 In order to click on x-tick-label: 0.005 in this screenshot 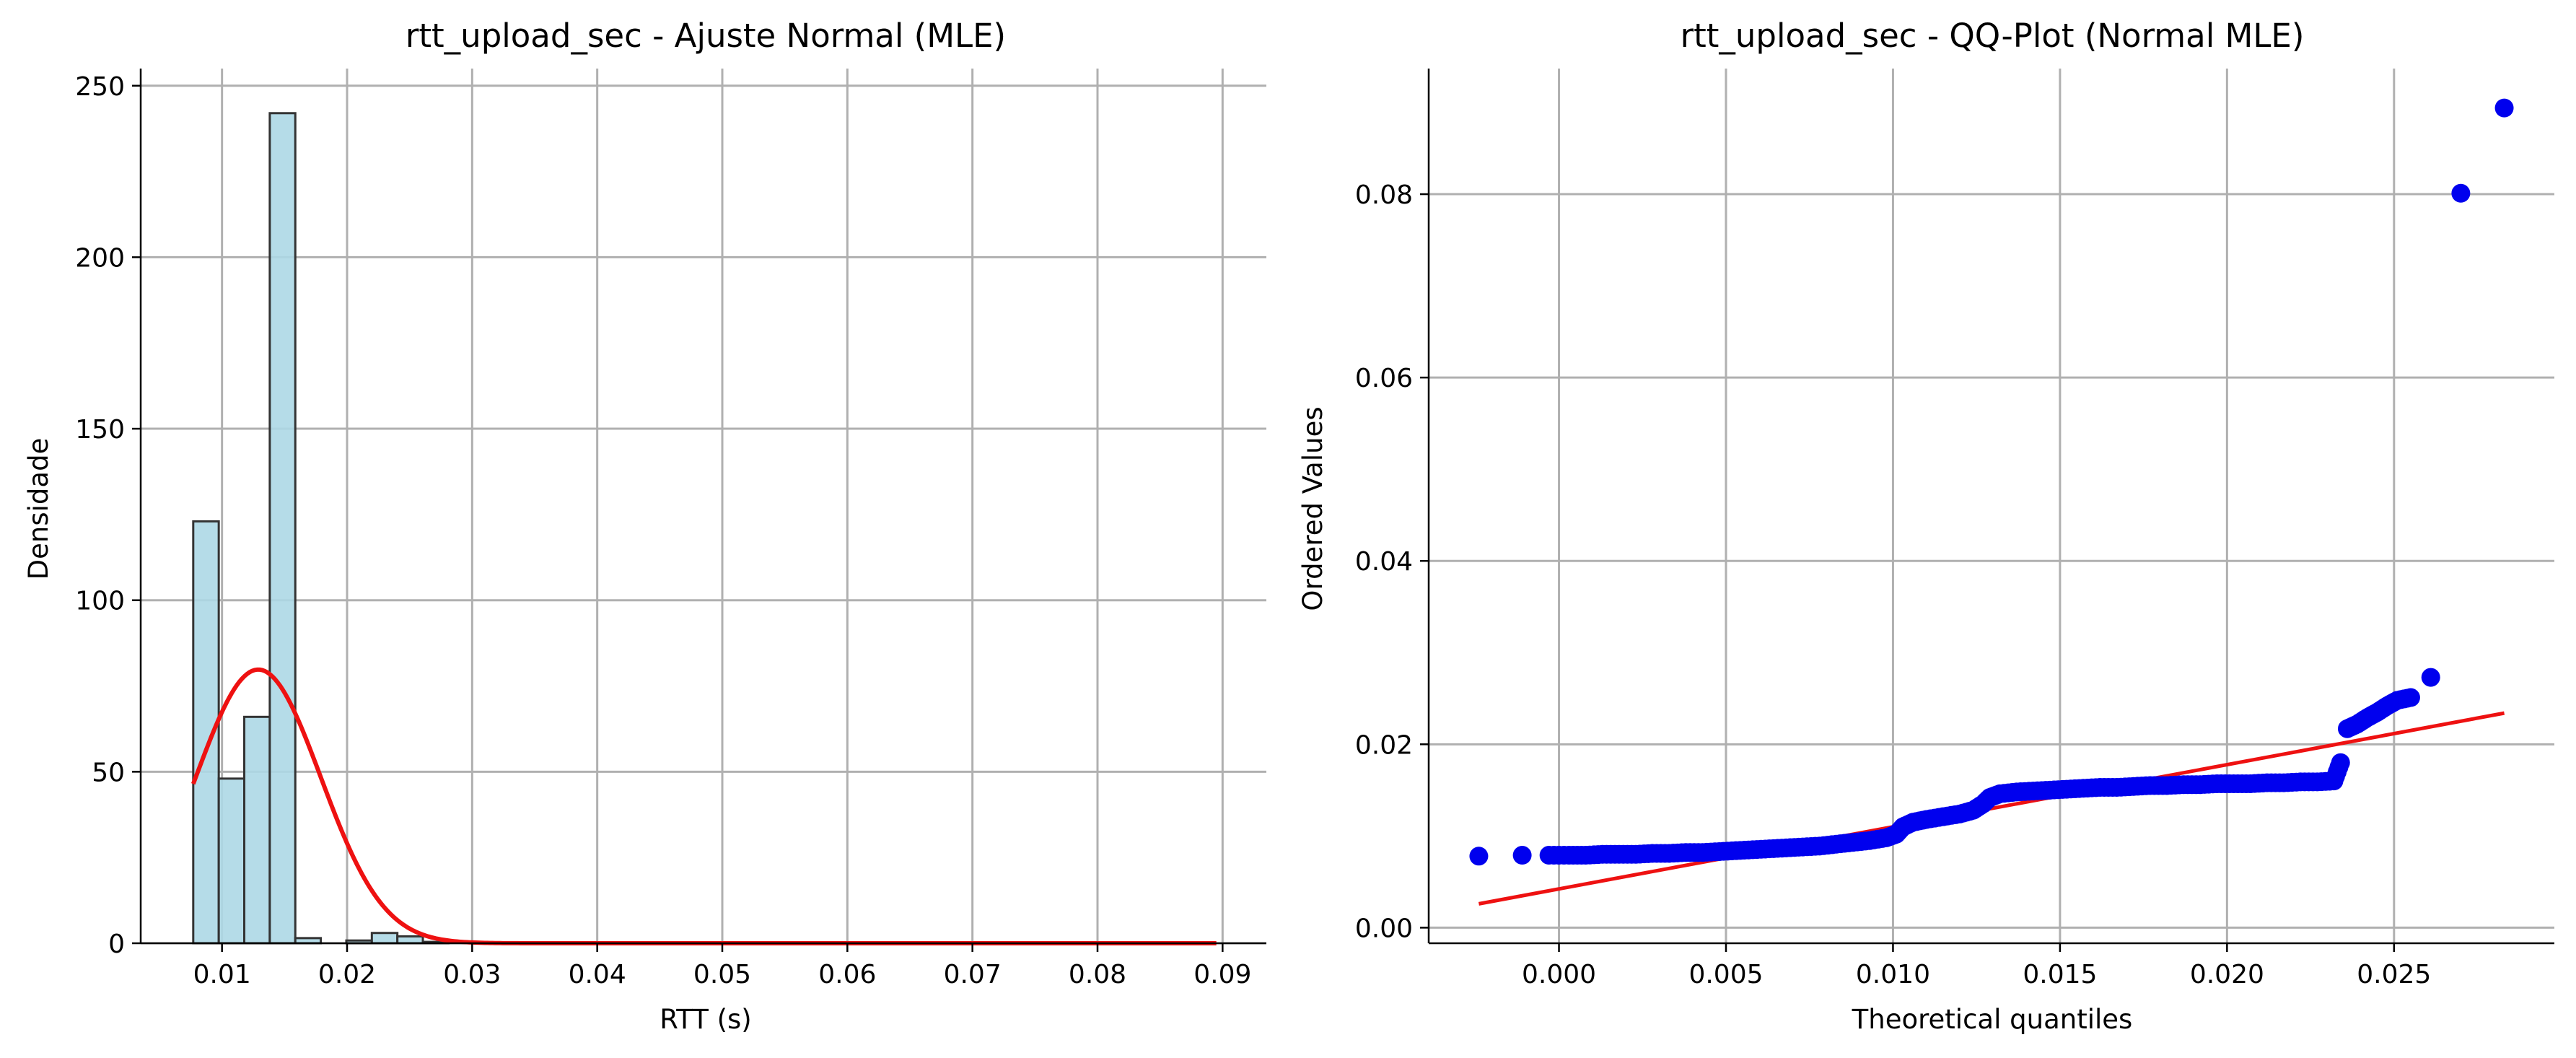, I will do `click(1726, 974)`.